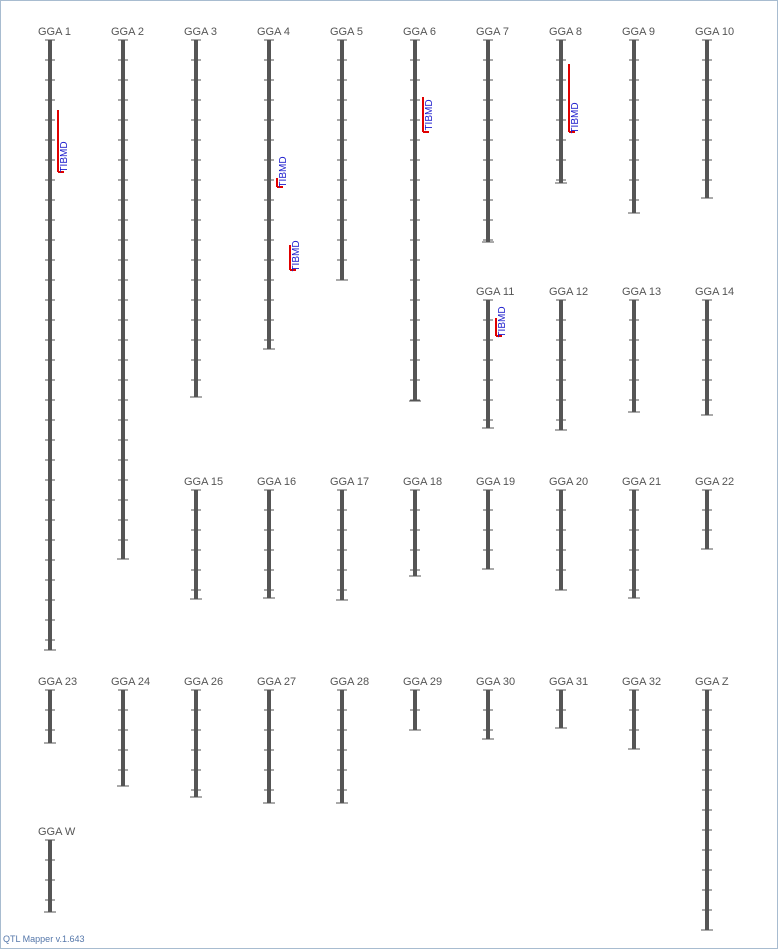  I want to click on chromosome-label: GGA 3, so click(200, 32).